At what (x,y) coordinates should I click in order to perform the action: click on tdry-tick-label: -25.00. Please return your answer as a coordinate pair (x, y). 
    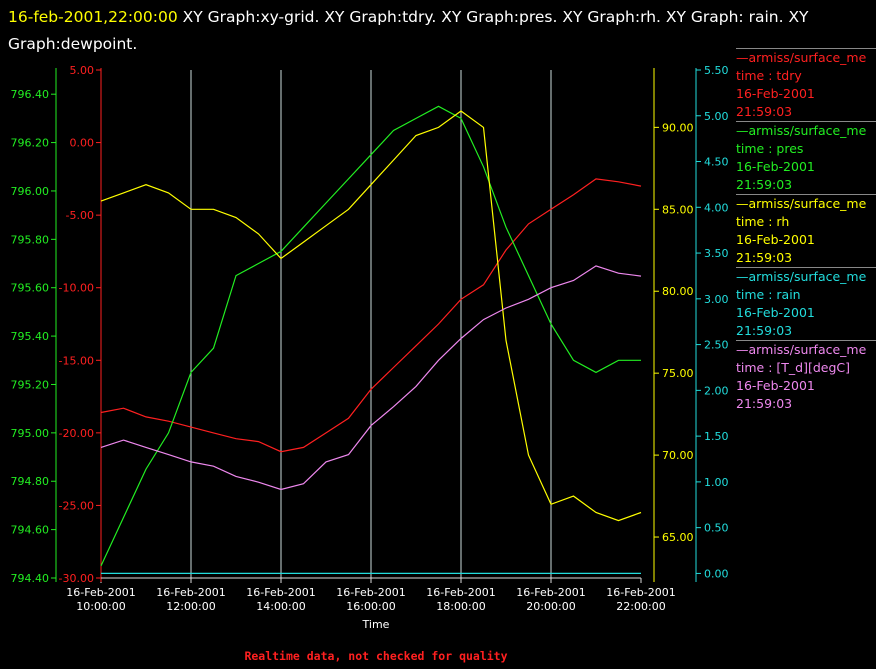
    Looking at the image, I should click on (76, 505).